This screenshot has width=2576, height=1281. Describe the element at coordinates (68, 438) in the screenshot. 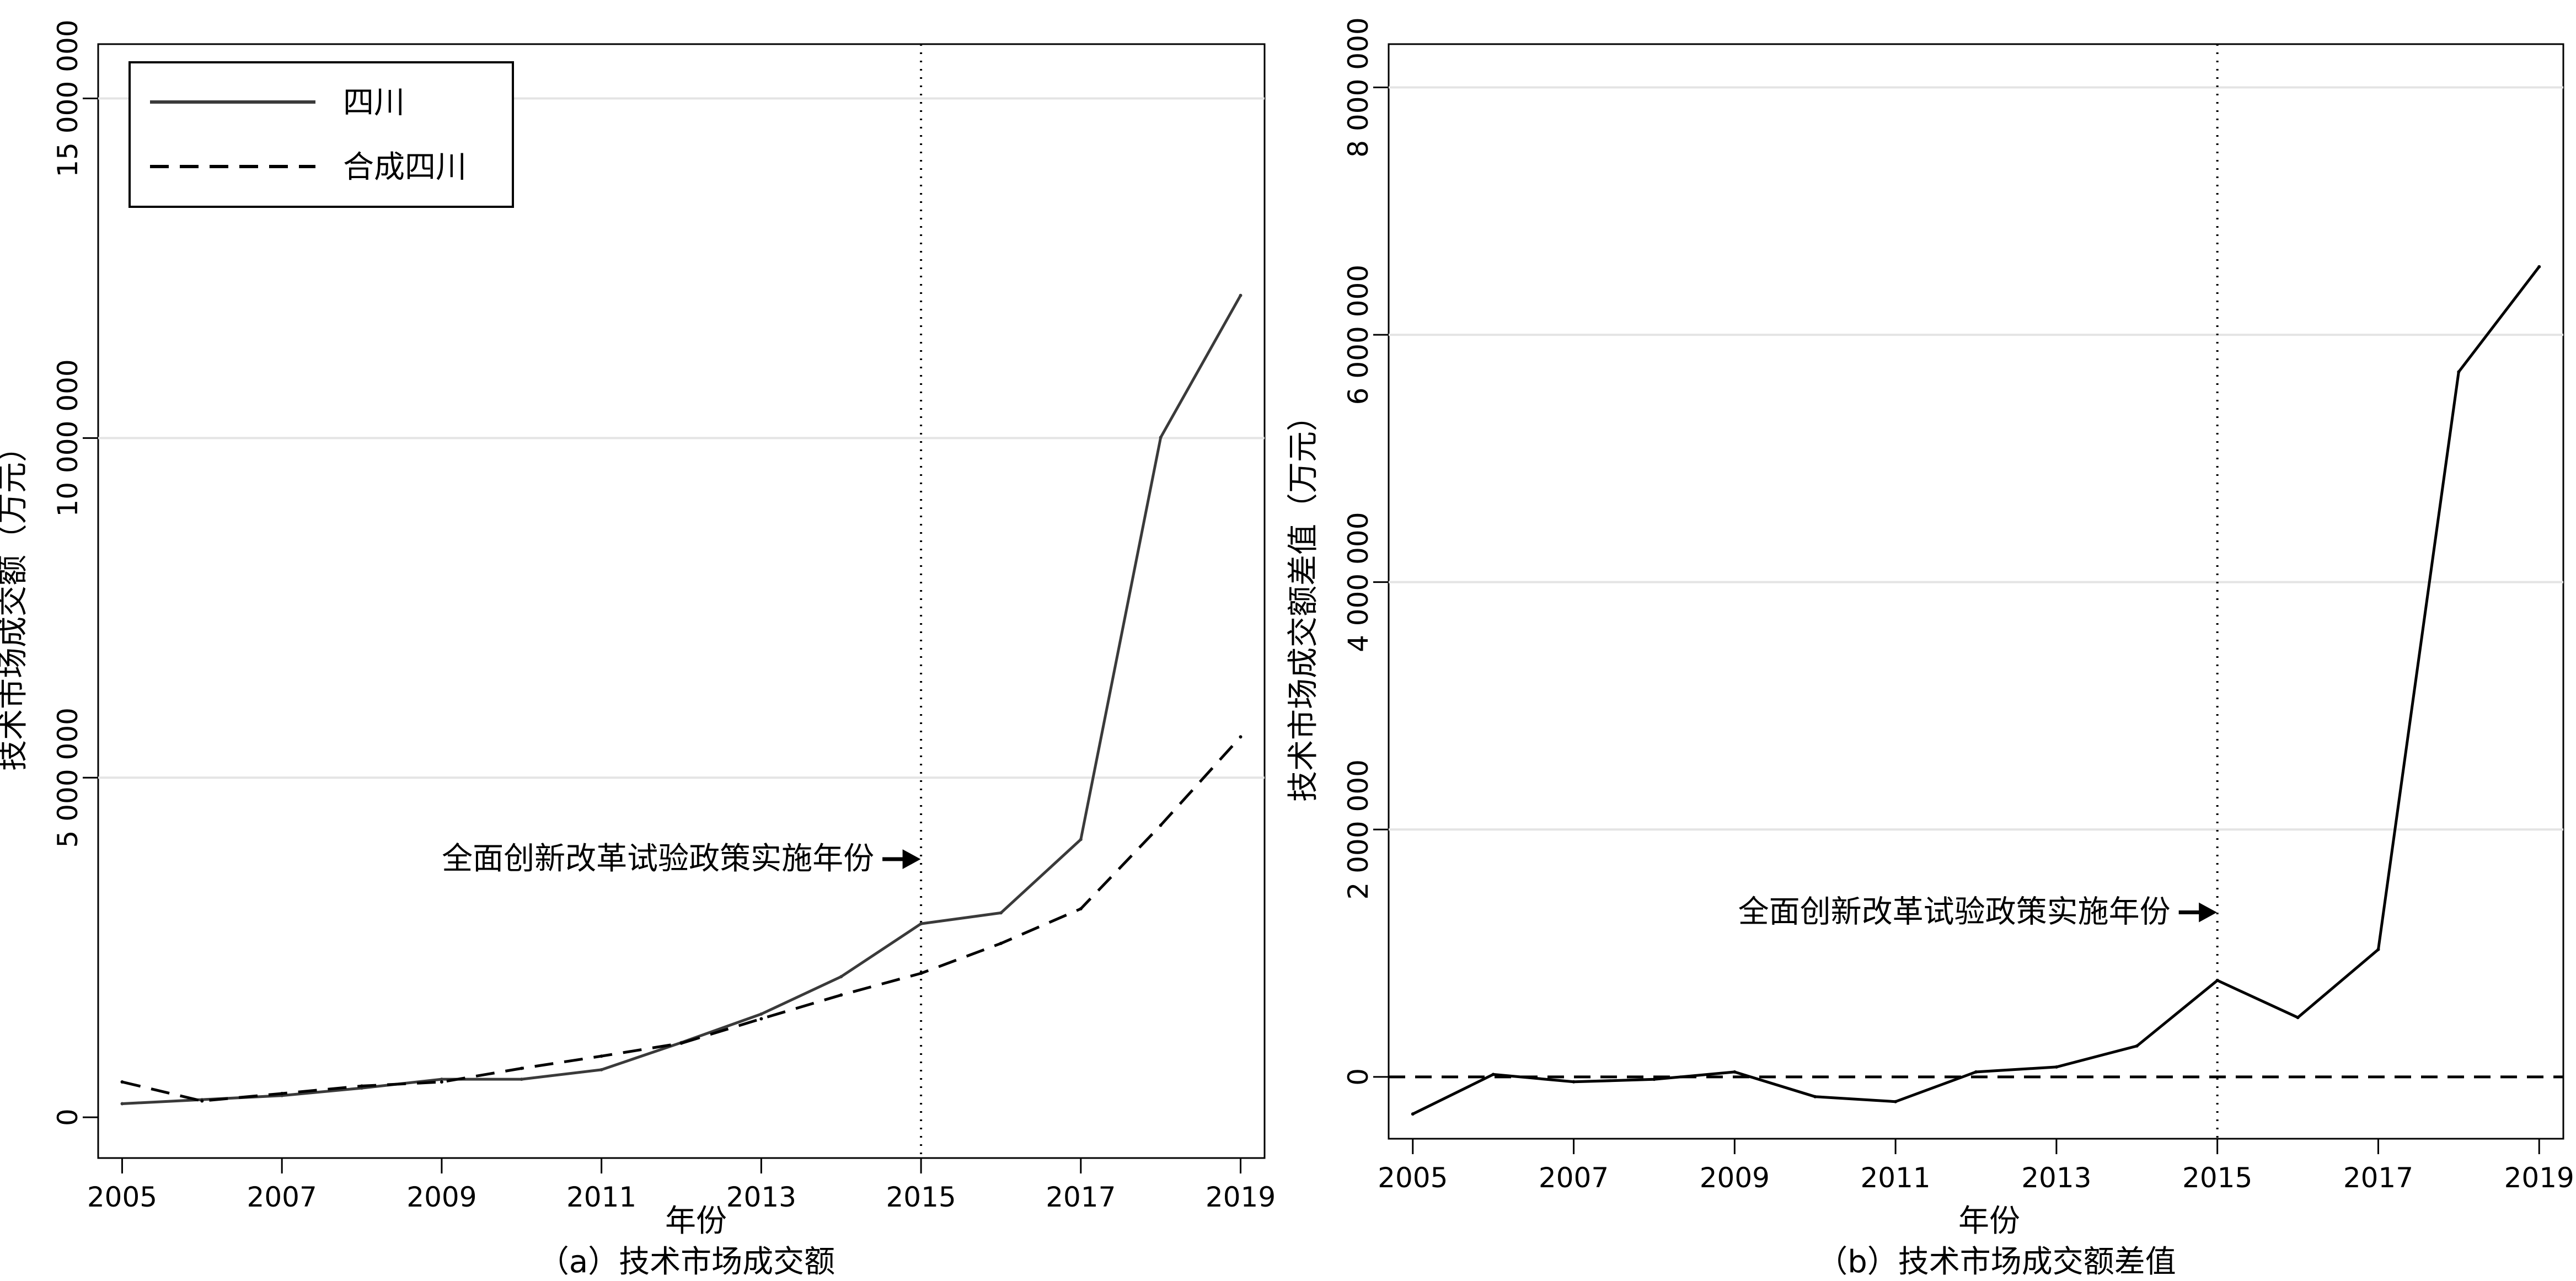

I see `y-tick-label: 10 000 000` at that location.